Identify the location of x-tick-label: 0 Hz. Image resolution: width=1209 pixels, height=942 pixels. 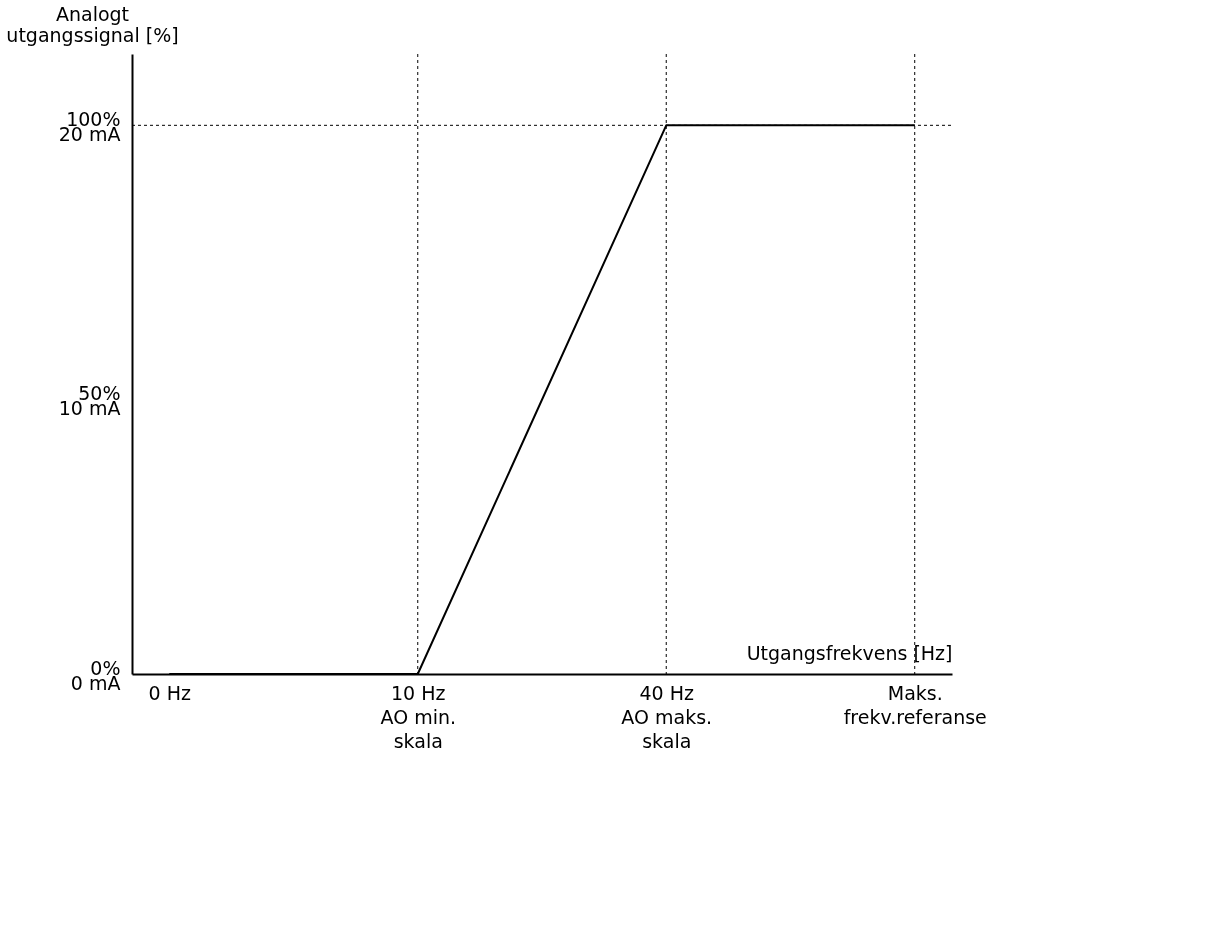
(169, 692).